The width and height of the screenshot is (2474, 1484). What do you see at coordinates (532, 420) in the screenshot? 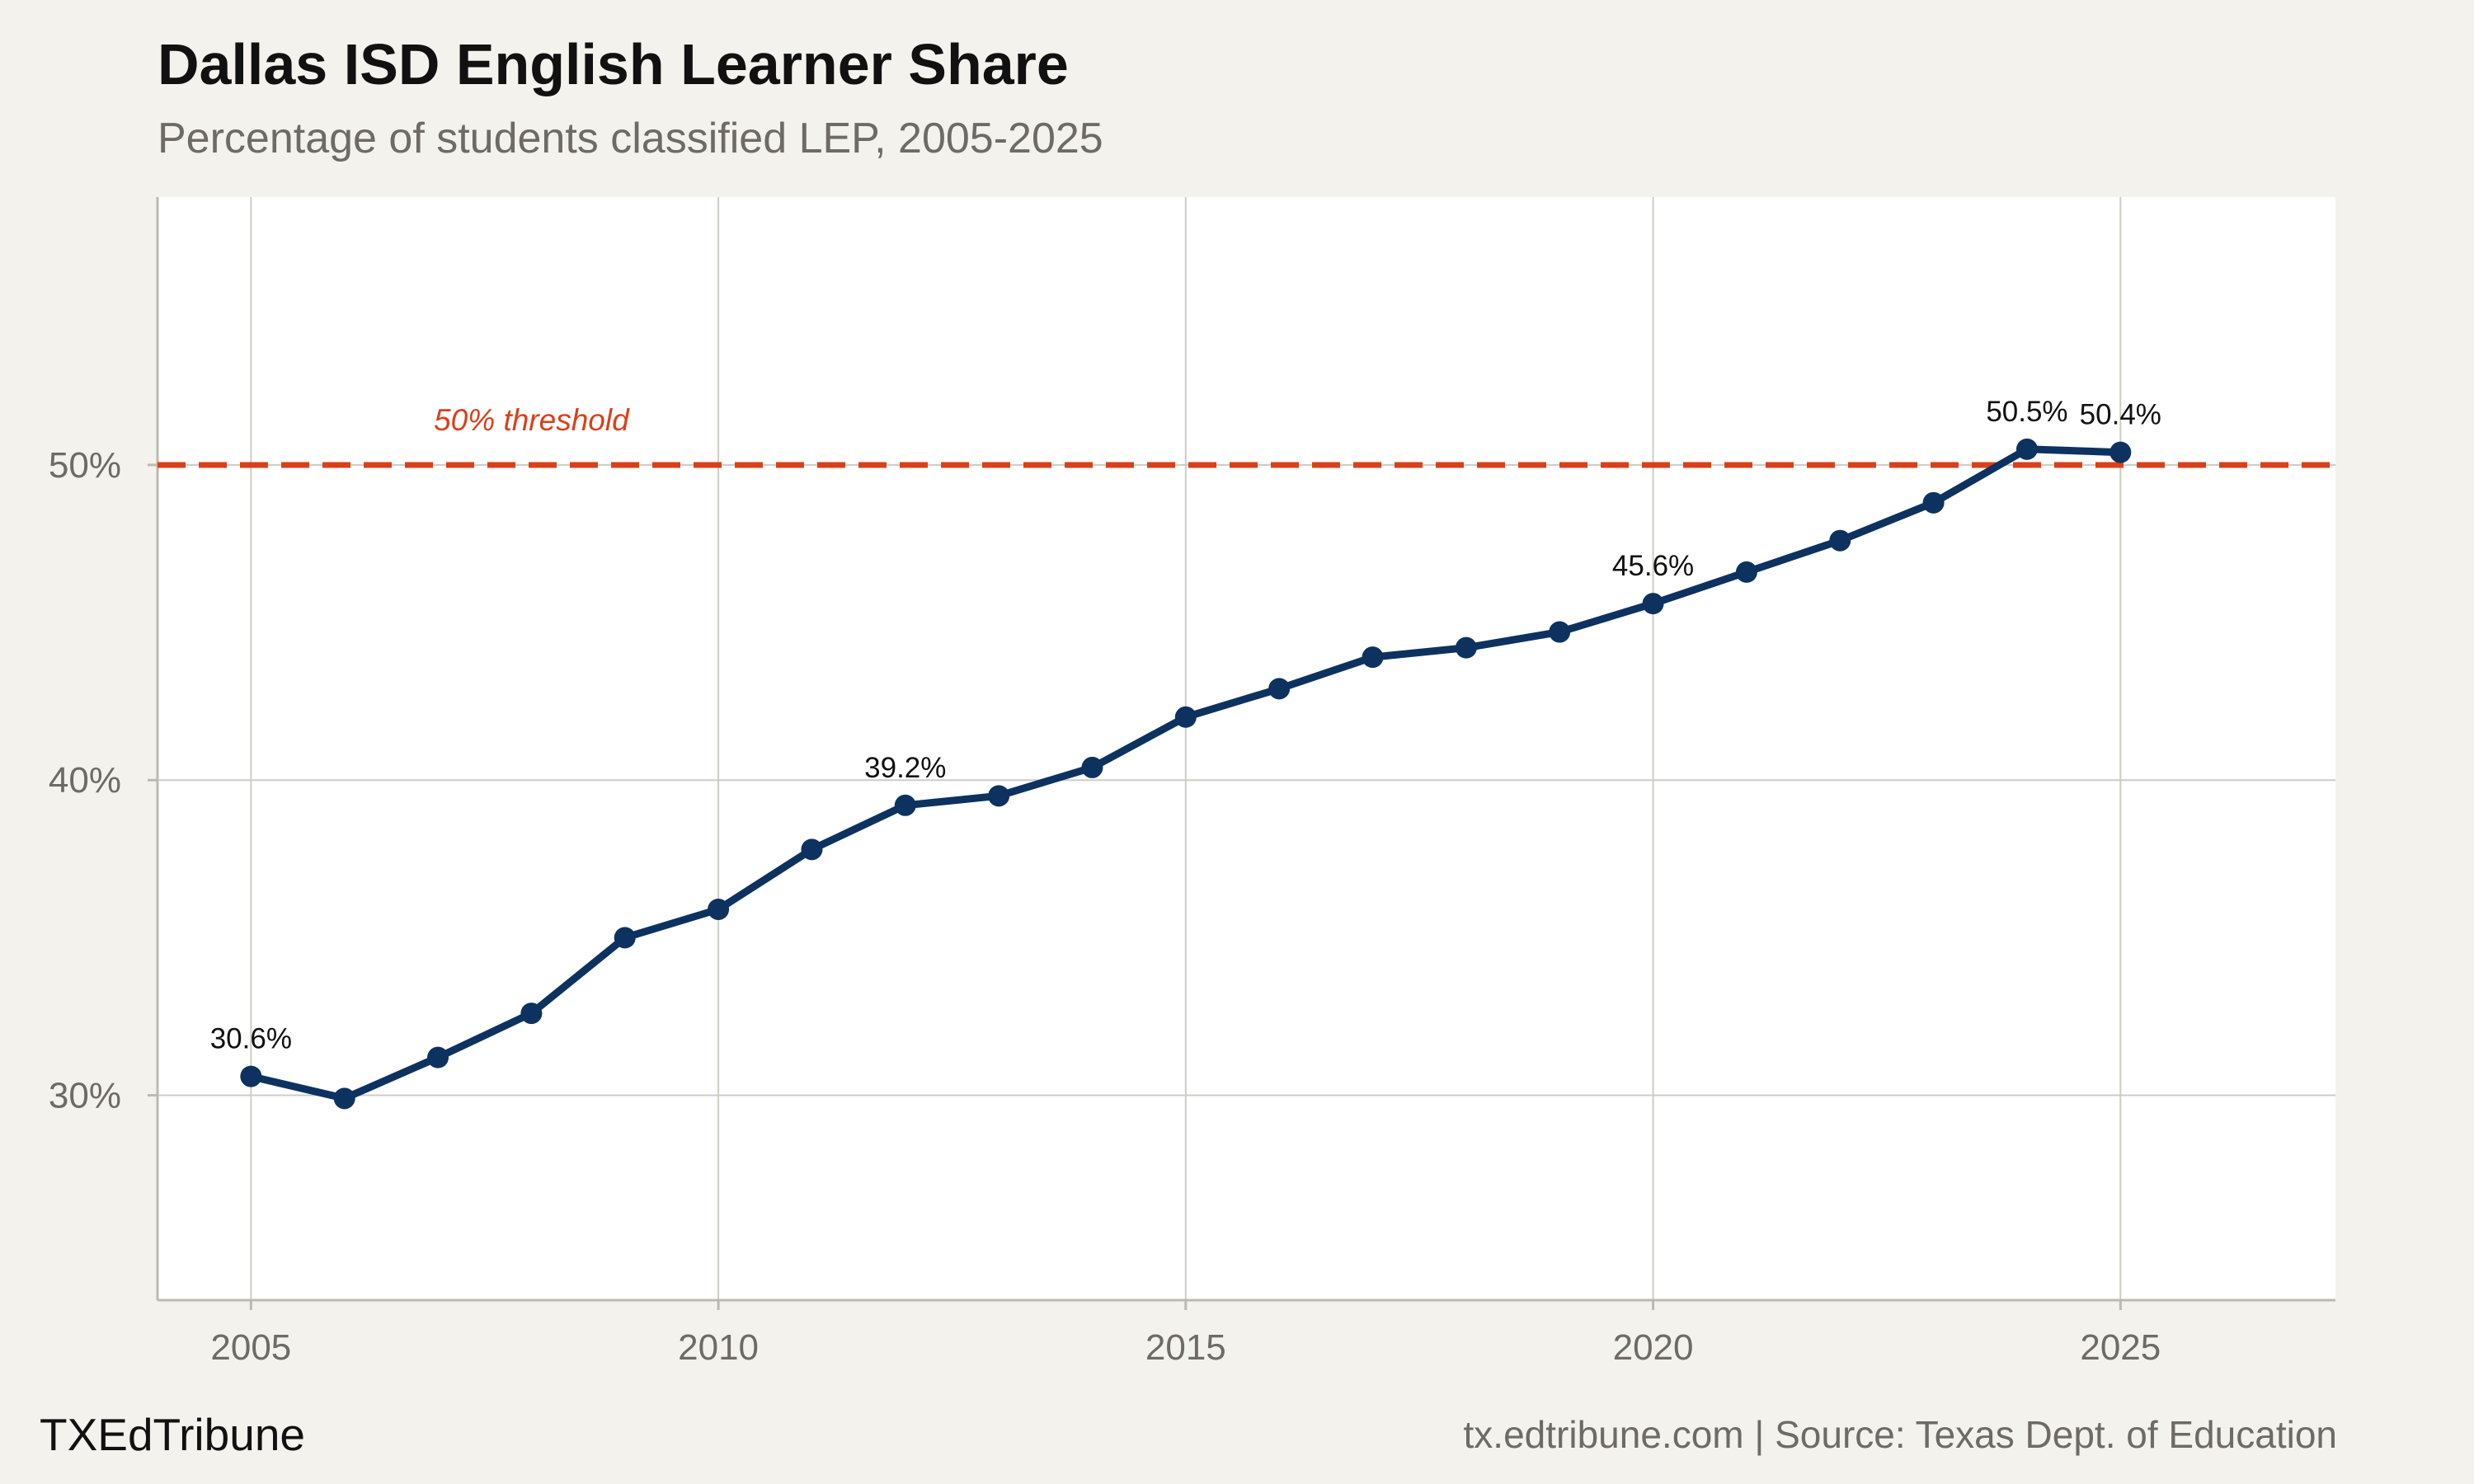
I see `threshold-label: 50% threshold` at bounding box center [532, 420].